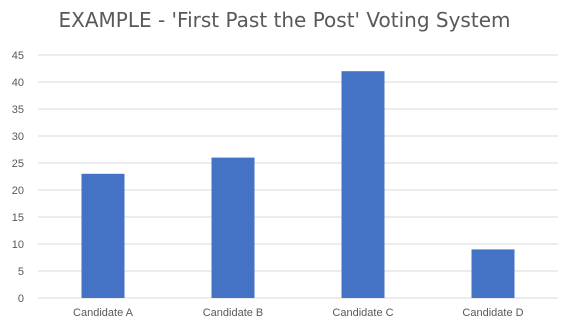 This screenshot has height=321, width=569. Describe the element at coordinates (18, 110) in the screenshot. I see `y-tick-label: 35` at that location.